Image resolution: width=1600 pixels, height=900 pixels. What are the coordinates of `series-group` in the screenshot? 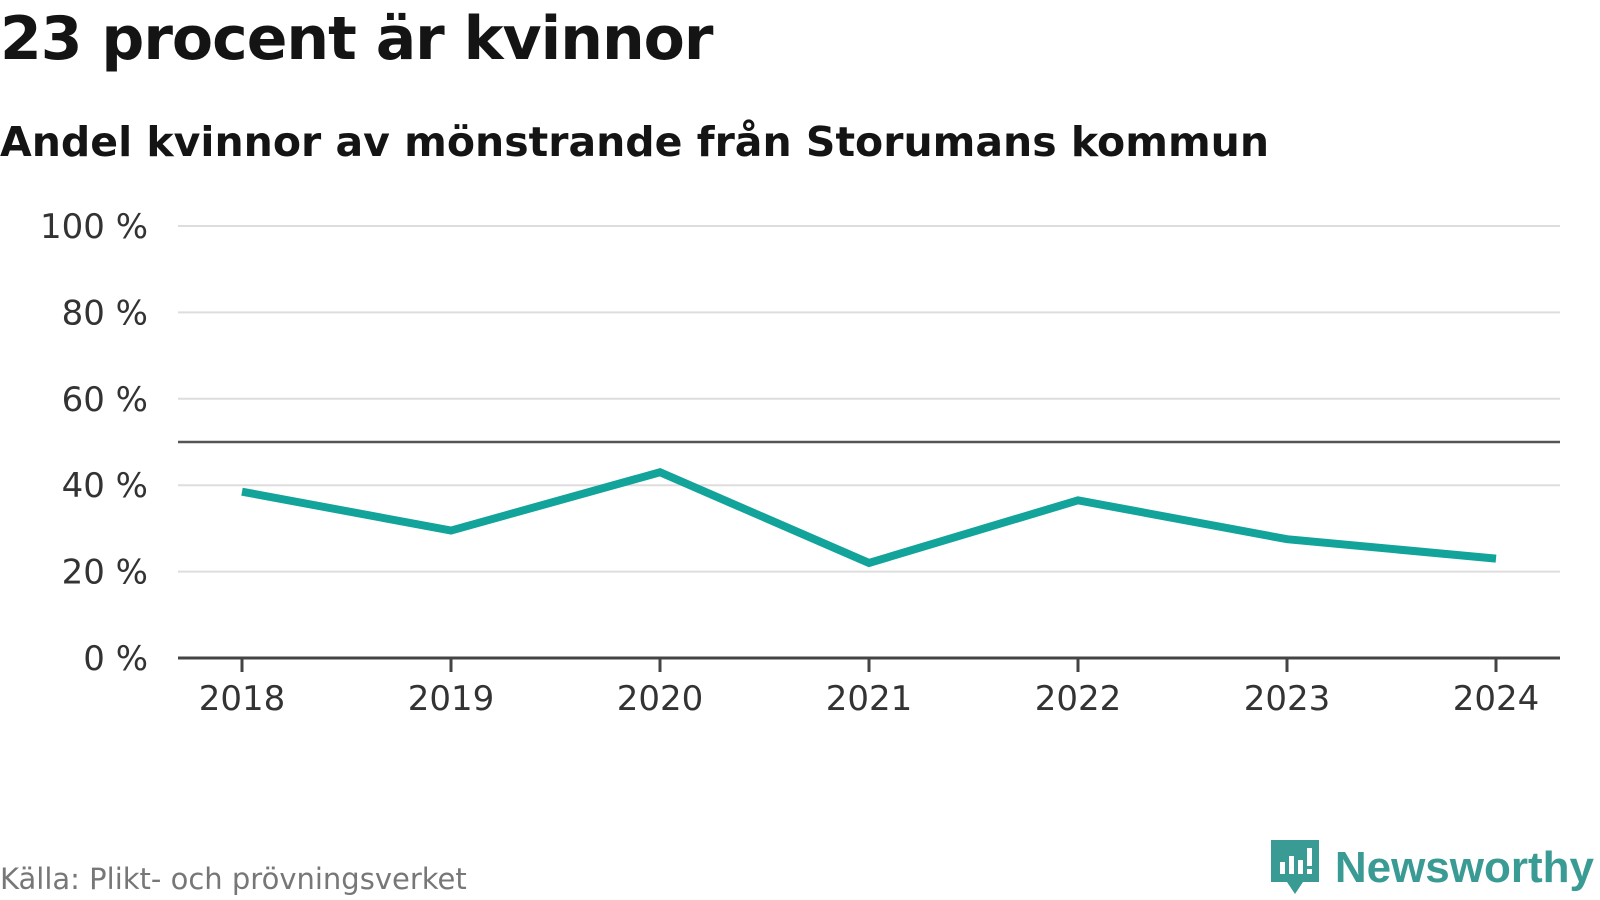 It's located at (869, 518).